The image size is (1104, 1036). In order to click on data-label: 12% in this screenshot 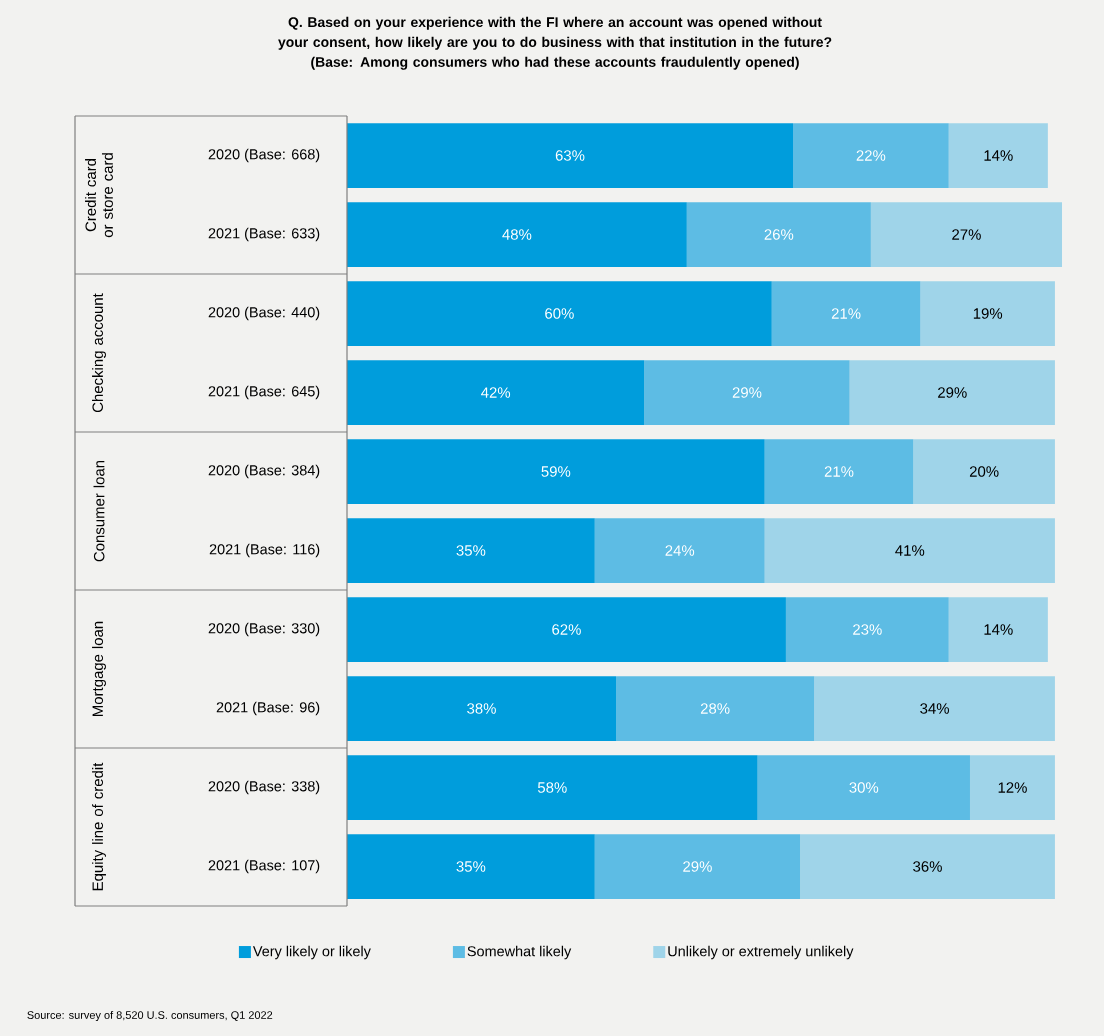, I will do `click(1012, 787)`.